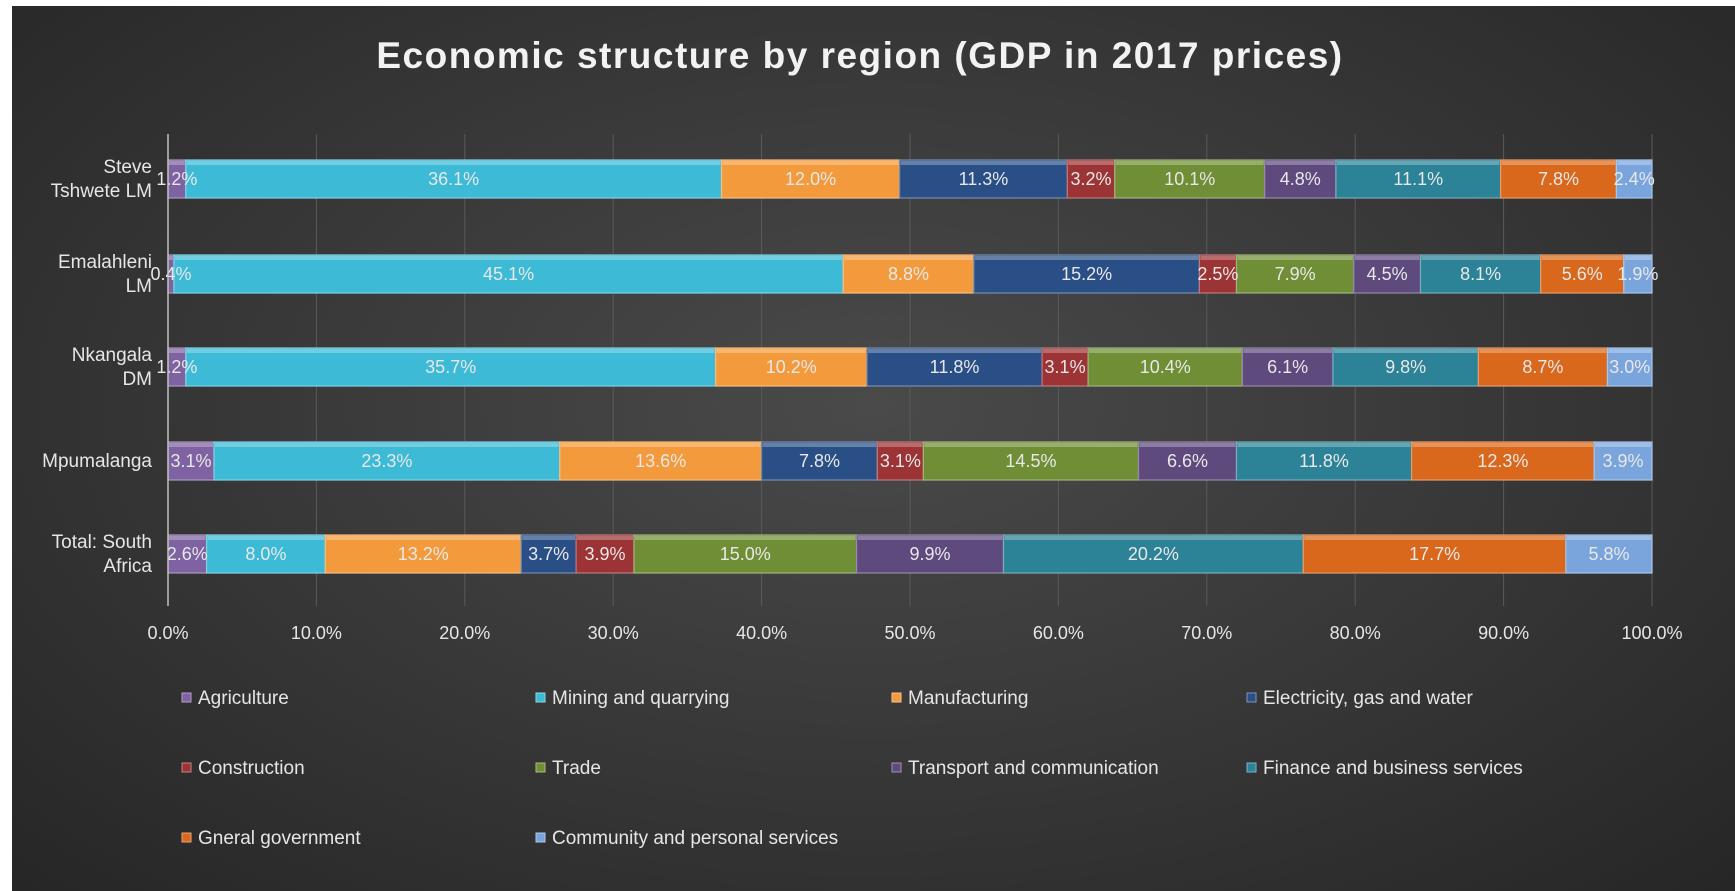  Describe the element at coordinates (576, 768) in the screenshot. I see `legend-label: Trade` at that location.